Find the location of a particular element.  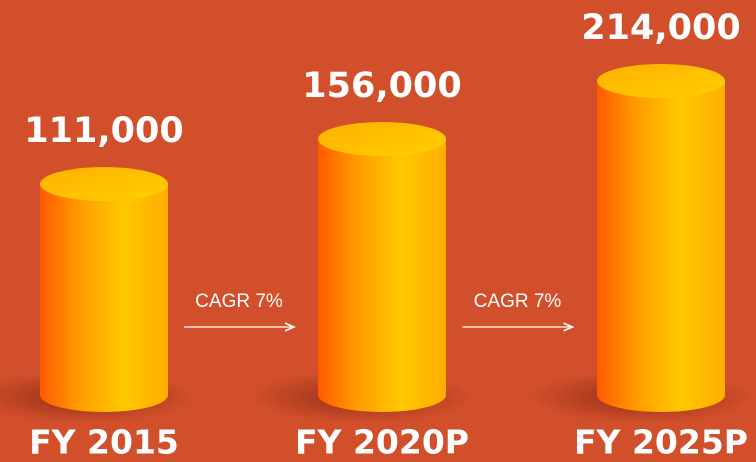

category-label: FY 2025P is located at coordinates (661, 442).